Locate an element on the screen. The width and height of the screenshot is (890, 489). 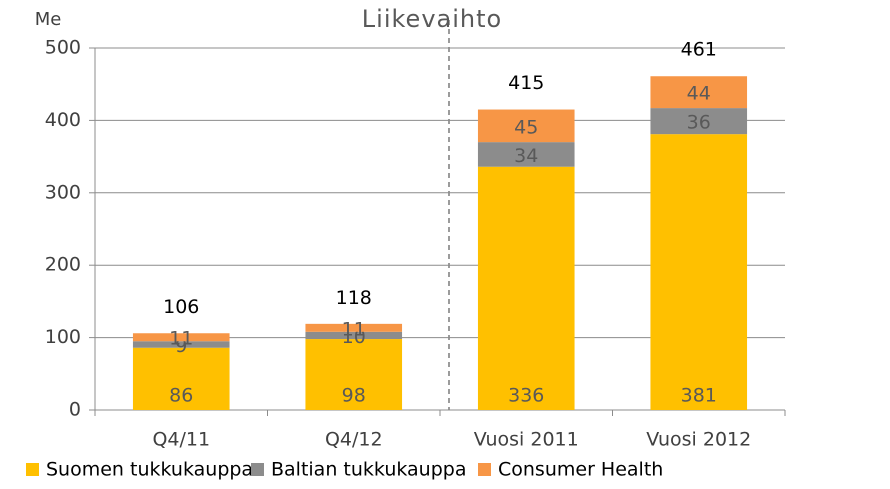
x-tick-label: Vuosi 2011 is located at coordinates (526, 440).